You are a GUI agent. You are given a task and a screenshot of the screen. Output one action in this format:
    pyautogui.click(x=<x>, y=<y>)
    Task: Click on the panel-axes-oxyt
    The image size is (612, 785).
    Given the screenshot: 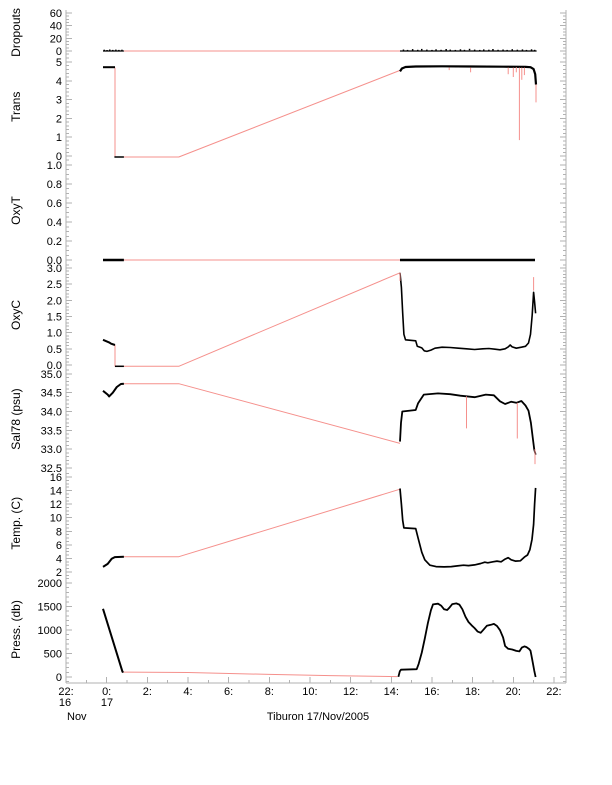 What is the action you would take?
    pyautogui.click(x=316, y=210)
    